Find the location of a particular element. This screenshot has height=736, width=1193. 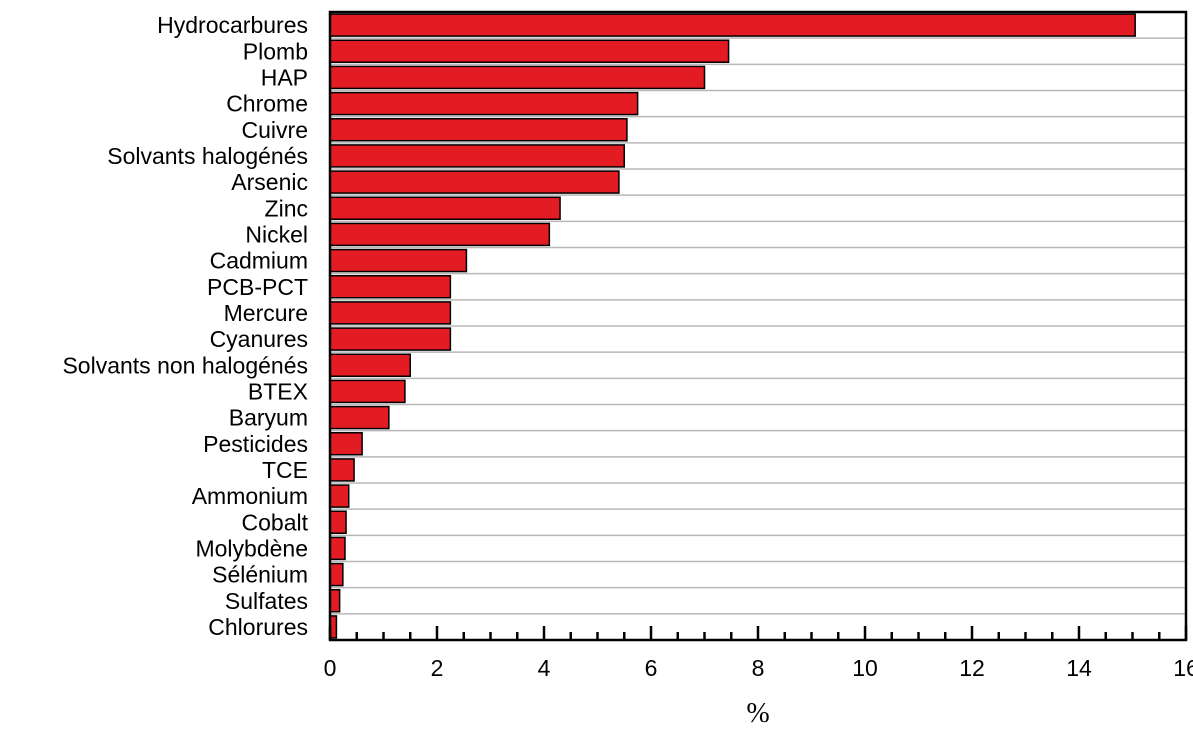

category-label: Pesticides is located at coordinates (255, 444).